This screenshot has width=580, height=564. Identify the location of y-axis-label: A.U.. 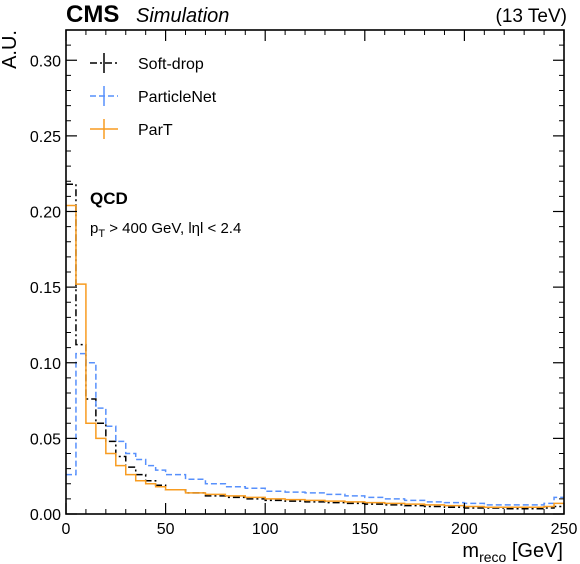
(10, 49).